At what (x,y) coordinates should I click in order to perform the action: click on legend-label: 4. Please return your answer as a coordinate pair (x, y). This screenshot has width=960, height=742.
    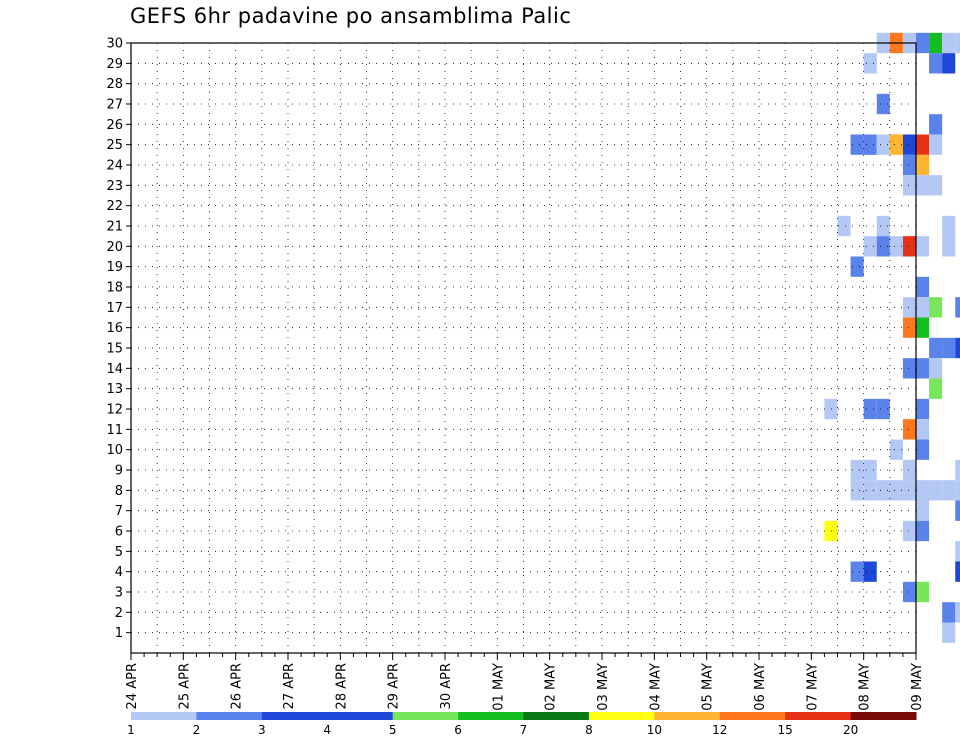
    Looking at the image, I should click on (327, 730).